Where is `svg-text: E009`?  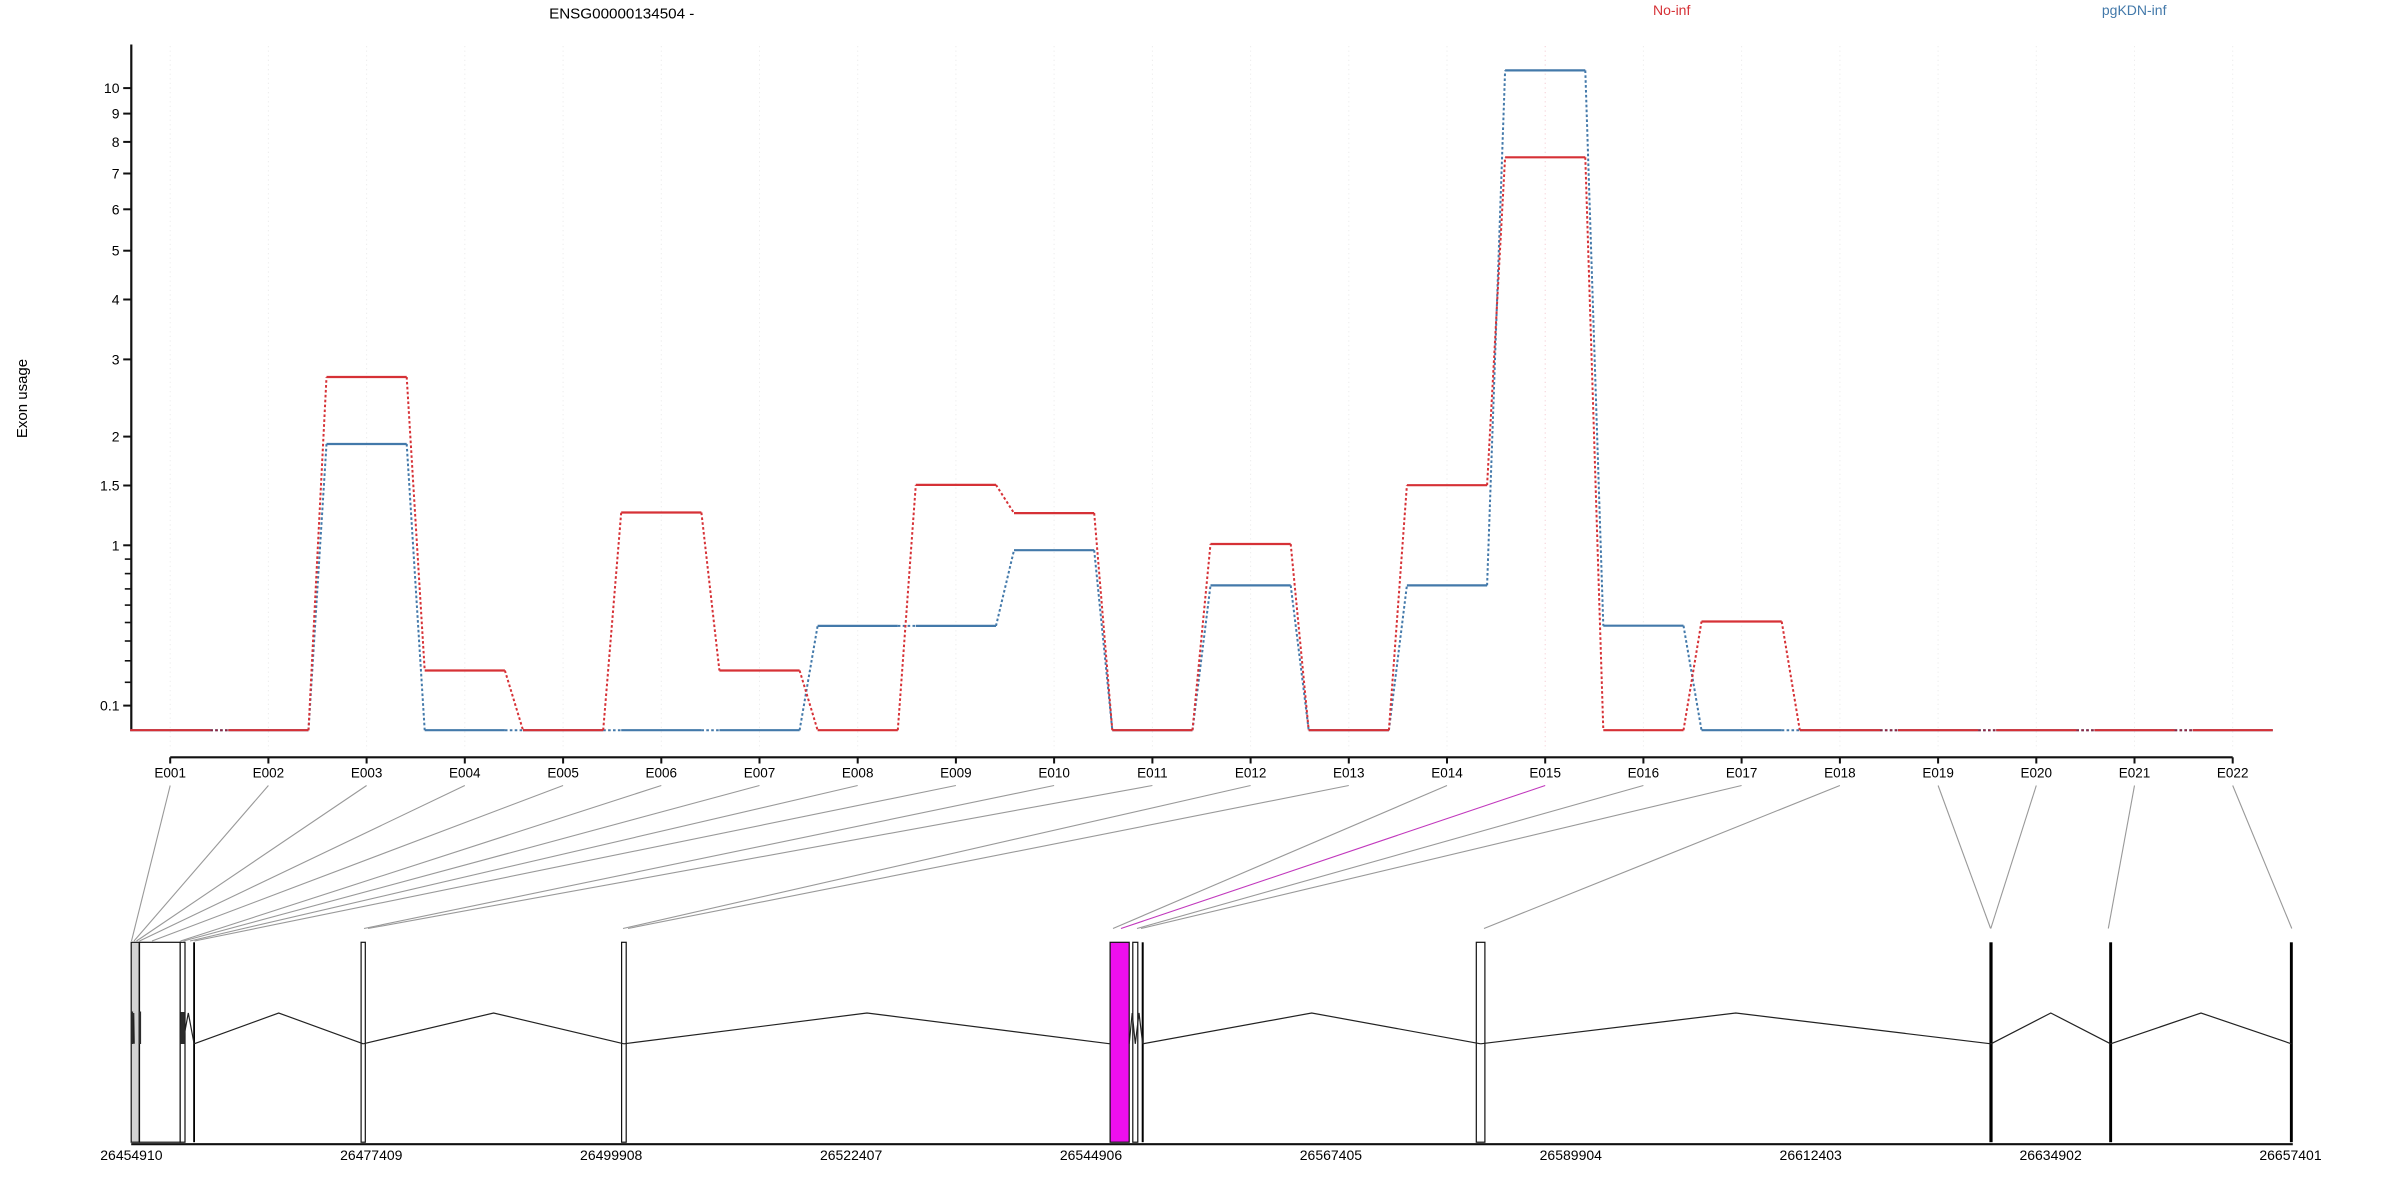
svg-text: E009 is located at coordinates (956, 773).